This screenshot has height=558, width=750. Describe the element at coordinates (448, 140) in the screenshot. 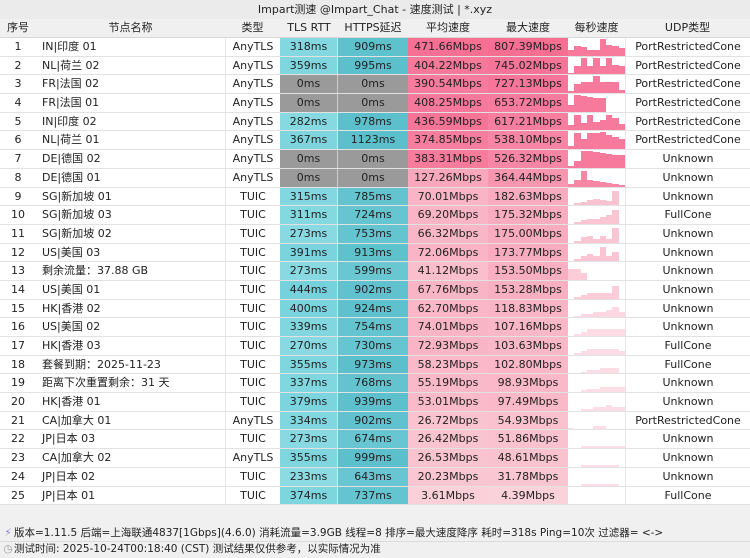

I see `avg-speed-cell: 374.85Mbps` at that location.